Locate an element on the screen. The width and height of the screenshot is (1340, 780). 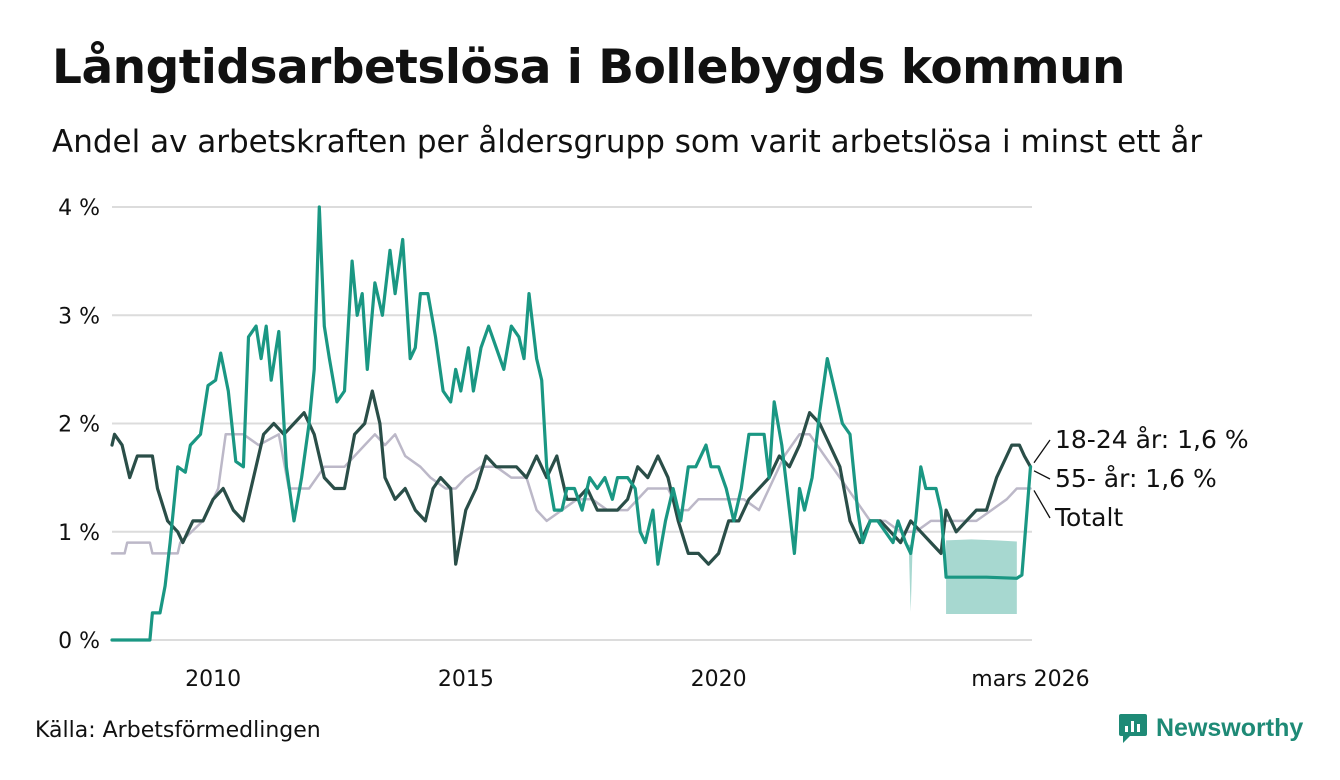
y-tick-label: 4 % is located at coordinates (79, 208).